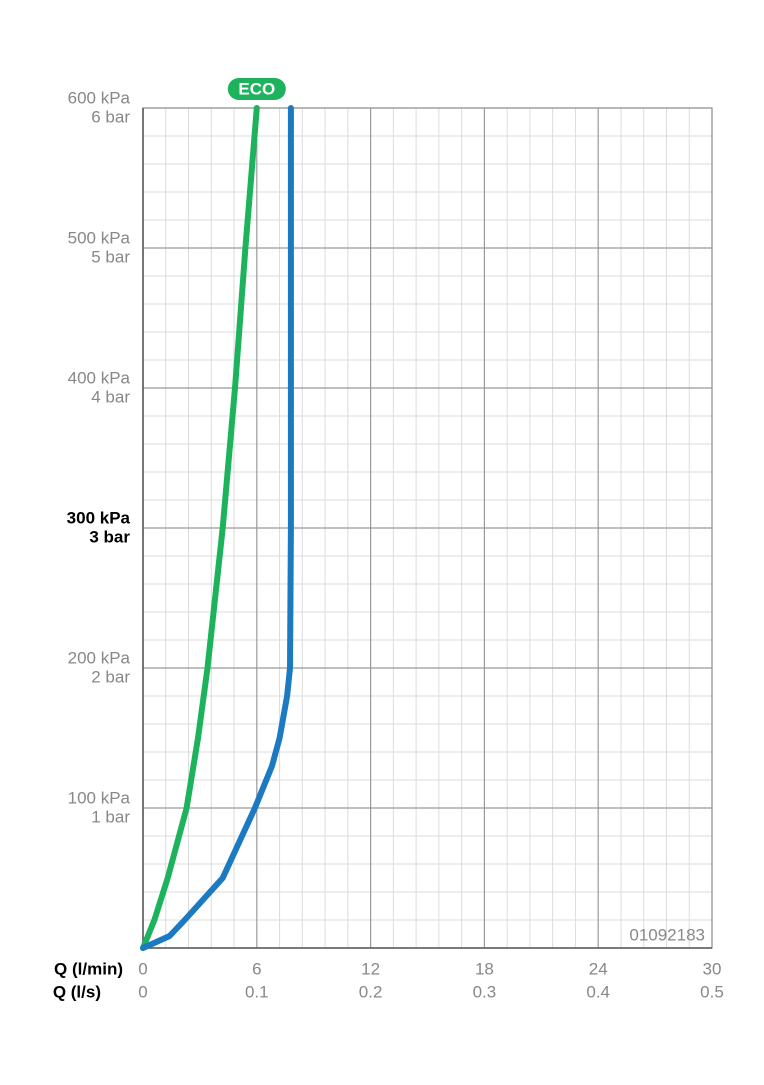 The image size is (764, 1085). Describe the element at coordinates (110, 116) in the screenshot. I see `y2-tick-label: 6 bar` at that location.